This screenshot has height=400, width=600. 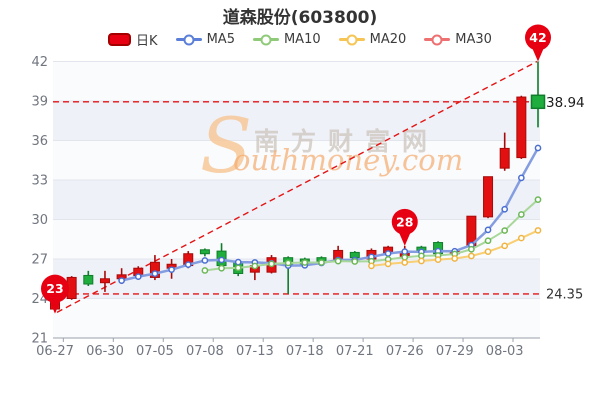 I want to click on candlestick-swatch-icon, so click(x=120, y=39).